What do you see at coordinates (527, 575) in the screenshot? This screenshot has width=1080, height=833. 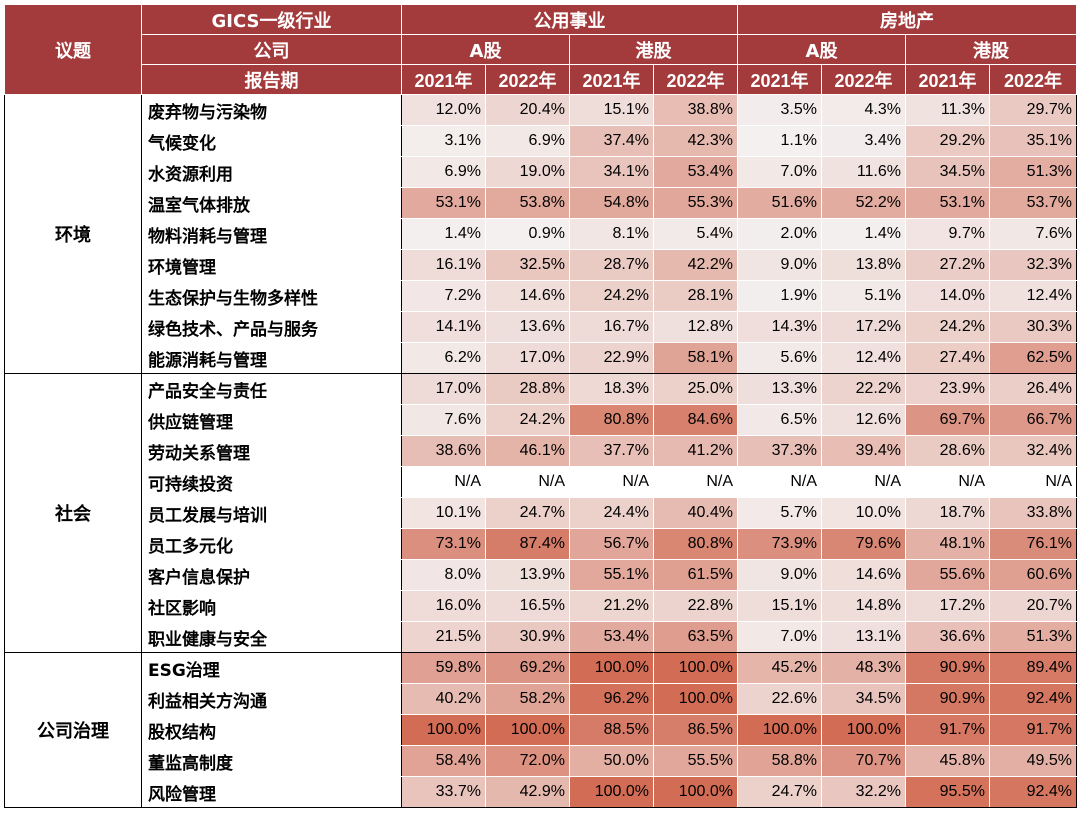 I see `value-cell: 13.9%` at bounding box center [527, 575].